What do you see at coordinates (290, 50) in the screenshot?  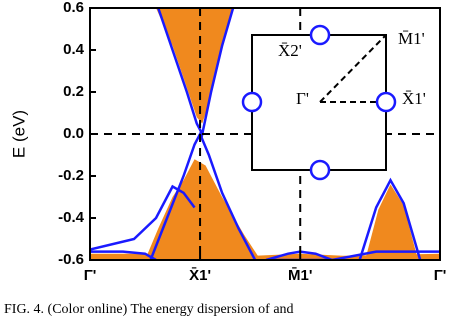 I see `inset-label: X̄2'` at bounding box center [290, 50].